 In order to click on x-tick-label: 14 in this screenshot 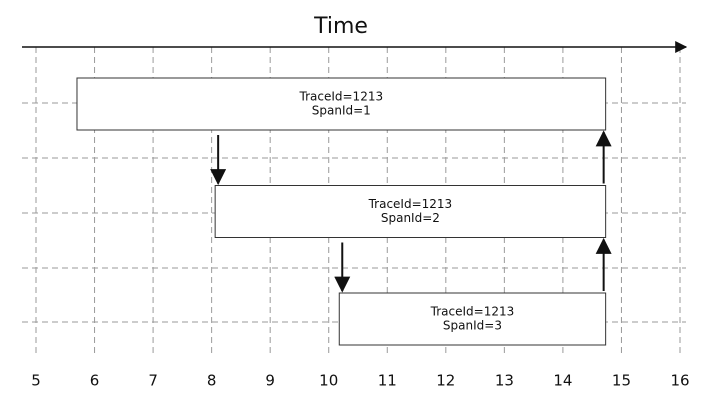, I will do `click(562, 381)`.